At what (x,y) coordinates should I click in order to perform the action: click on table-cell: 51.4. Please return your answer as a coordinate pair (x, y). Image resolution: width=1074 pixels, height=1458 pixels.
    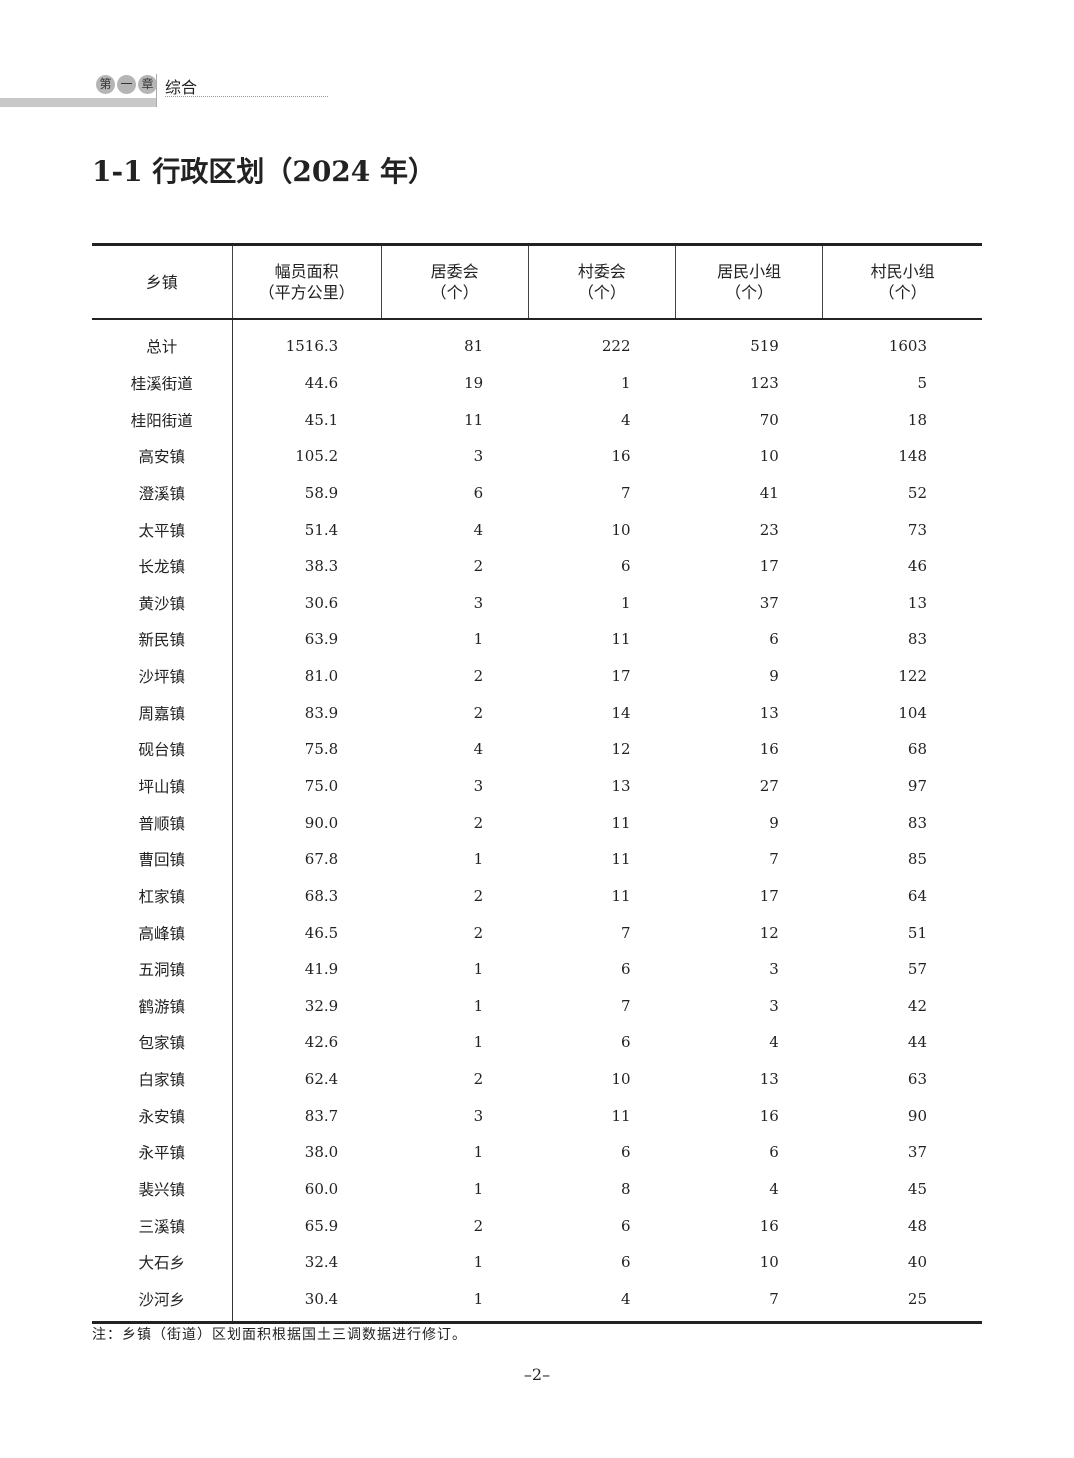
    Looking at the image, I should click on (321, 529).